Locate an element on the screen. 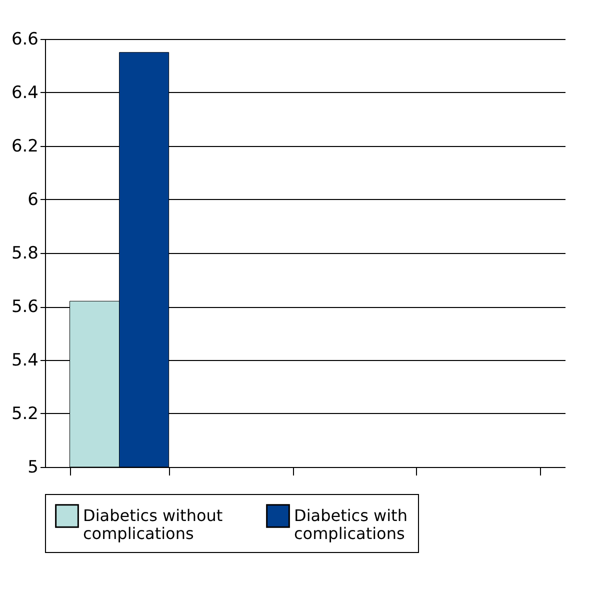  y-tick-label: 5.4 is located at coordinates (24, 360).